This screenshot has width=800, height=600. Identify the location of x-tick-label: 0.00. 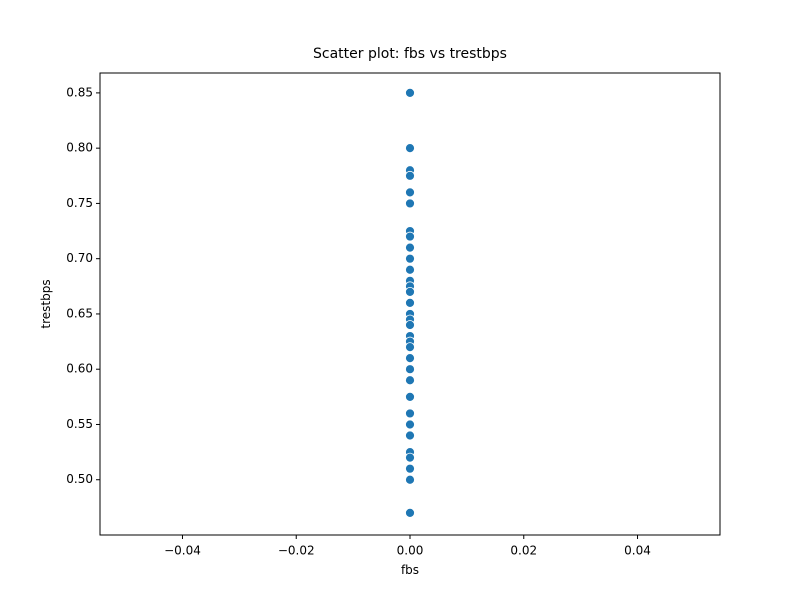
(410, 551).